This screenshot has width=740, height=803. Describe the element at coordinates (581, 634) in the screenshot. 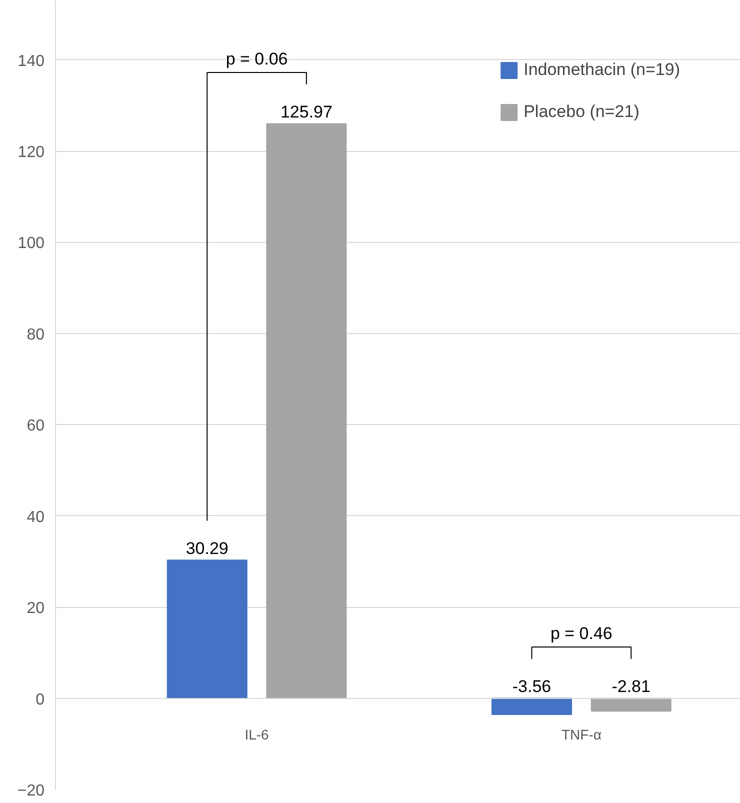

I see `annotation: p = 0.46` at that location.